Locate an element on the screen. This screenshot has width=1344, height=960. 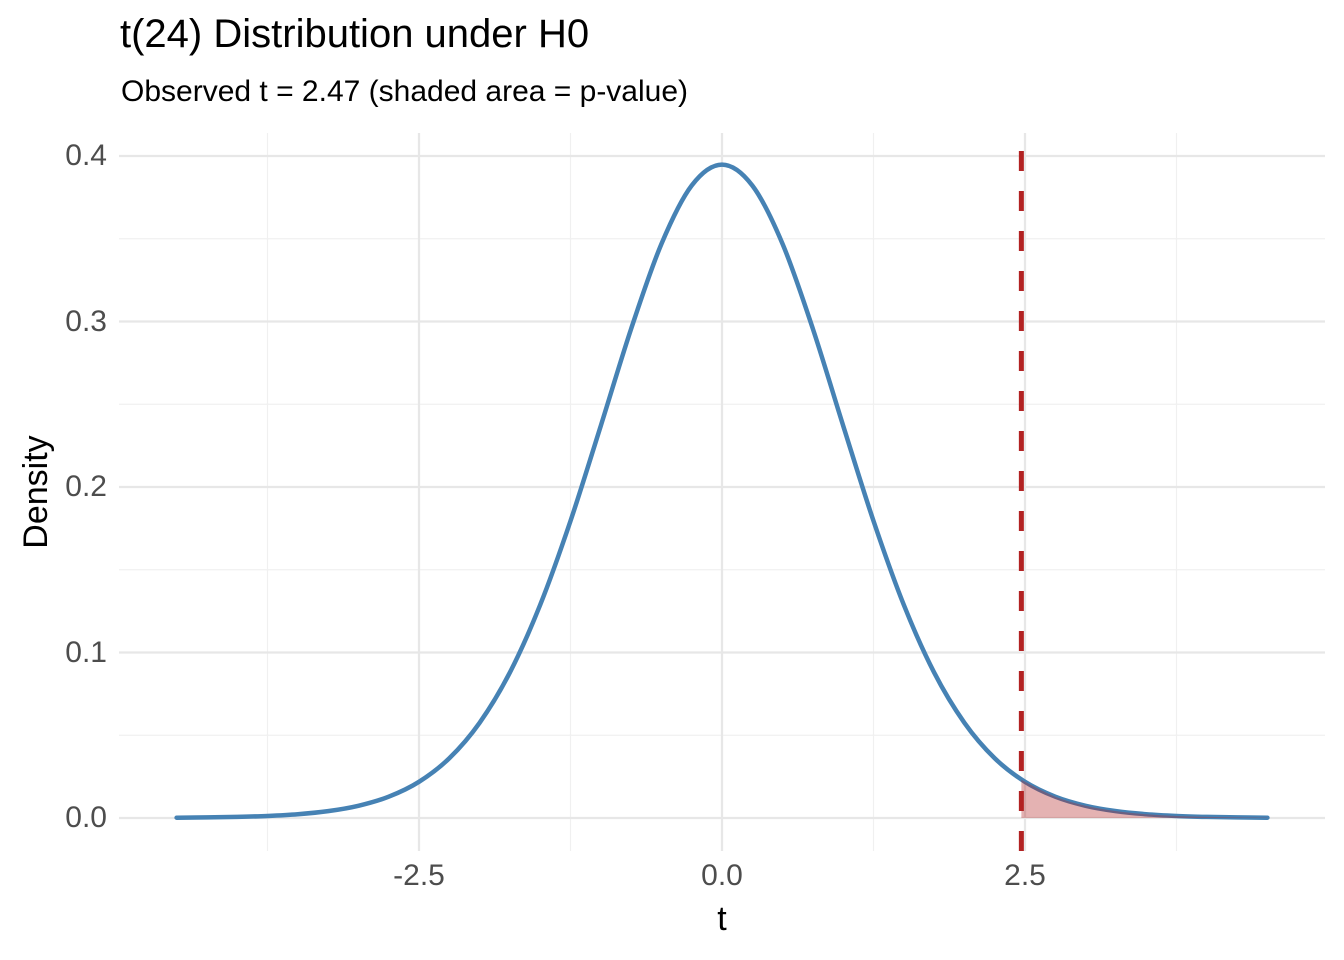
x-tick-label-1: 0.0 is located at coordinates (722, 875).